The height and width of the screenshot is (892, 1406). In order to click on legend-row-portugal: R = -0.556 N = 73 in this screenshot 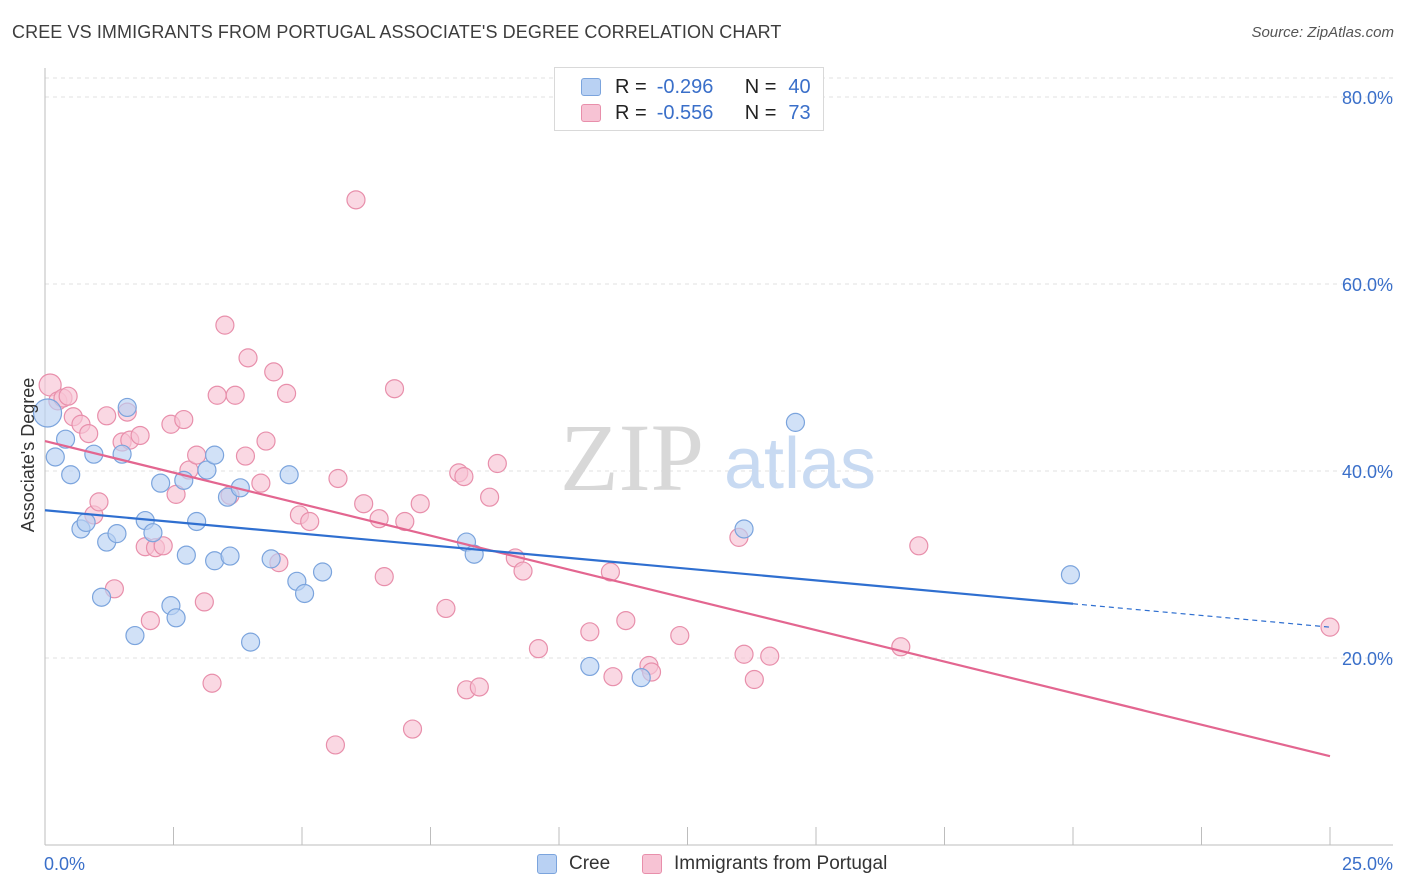, I will do `click(696, 113)`.